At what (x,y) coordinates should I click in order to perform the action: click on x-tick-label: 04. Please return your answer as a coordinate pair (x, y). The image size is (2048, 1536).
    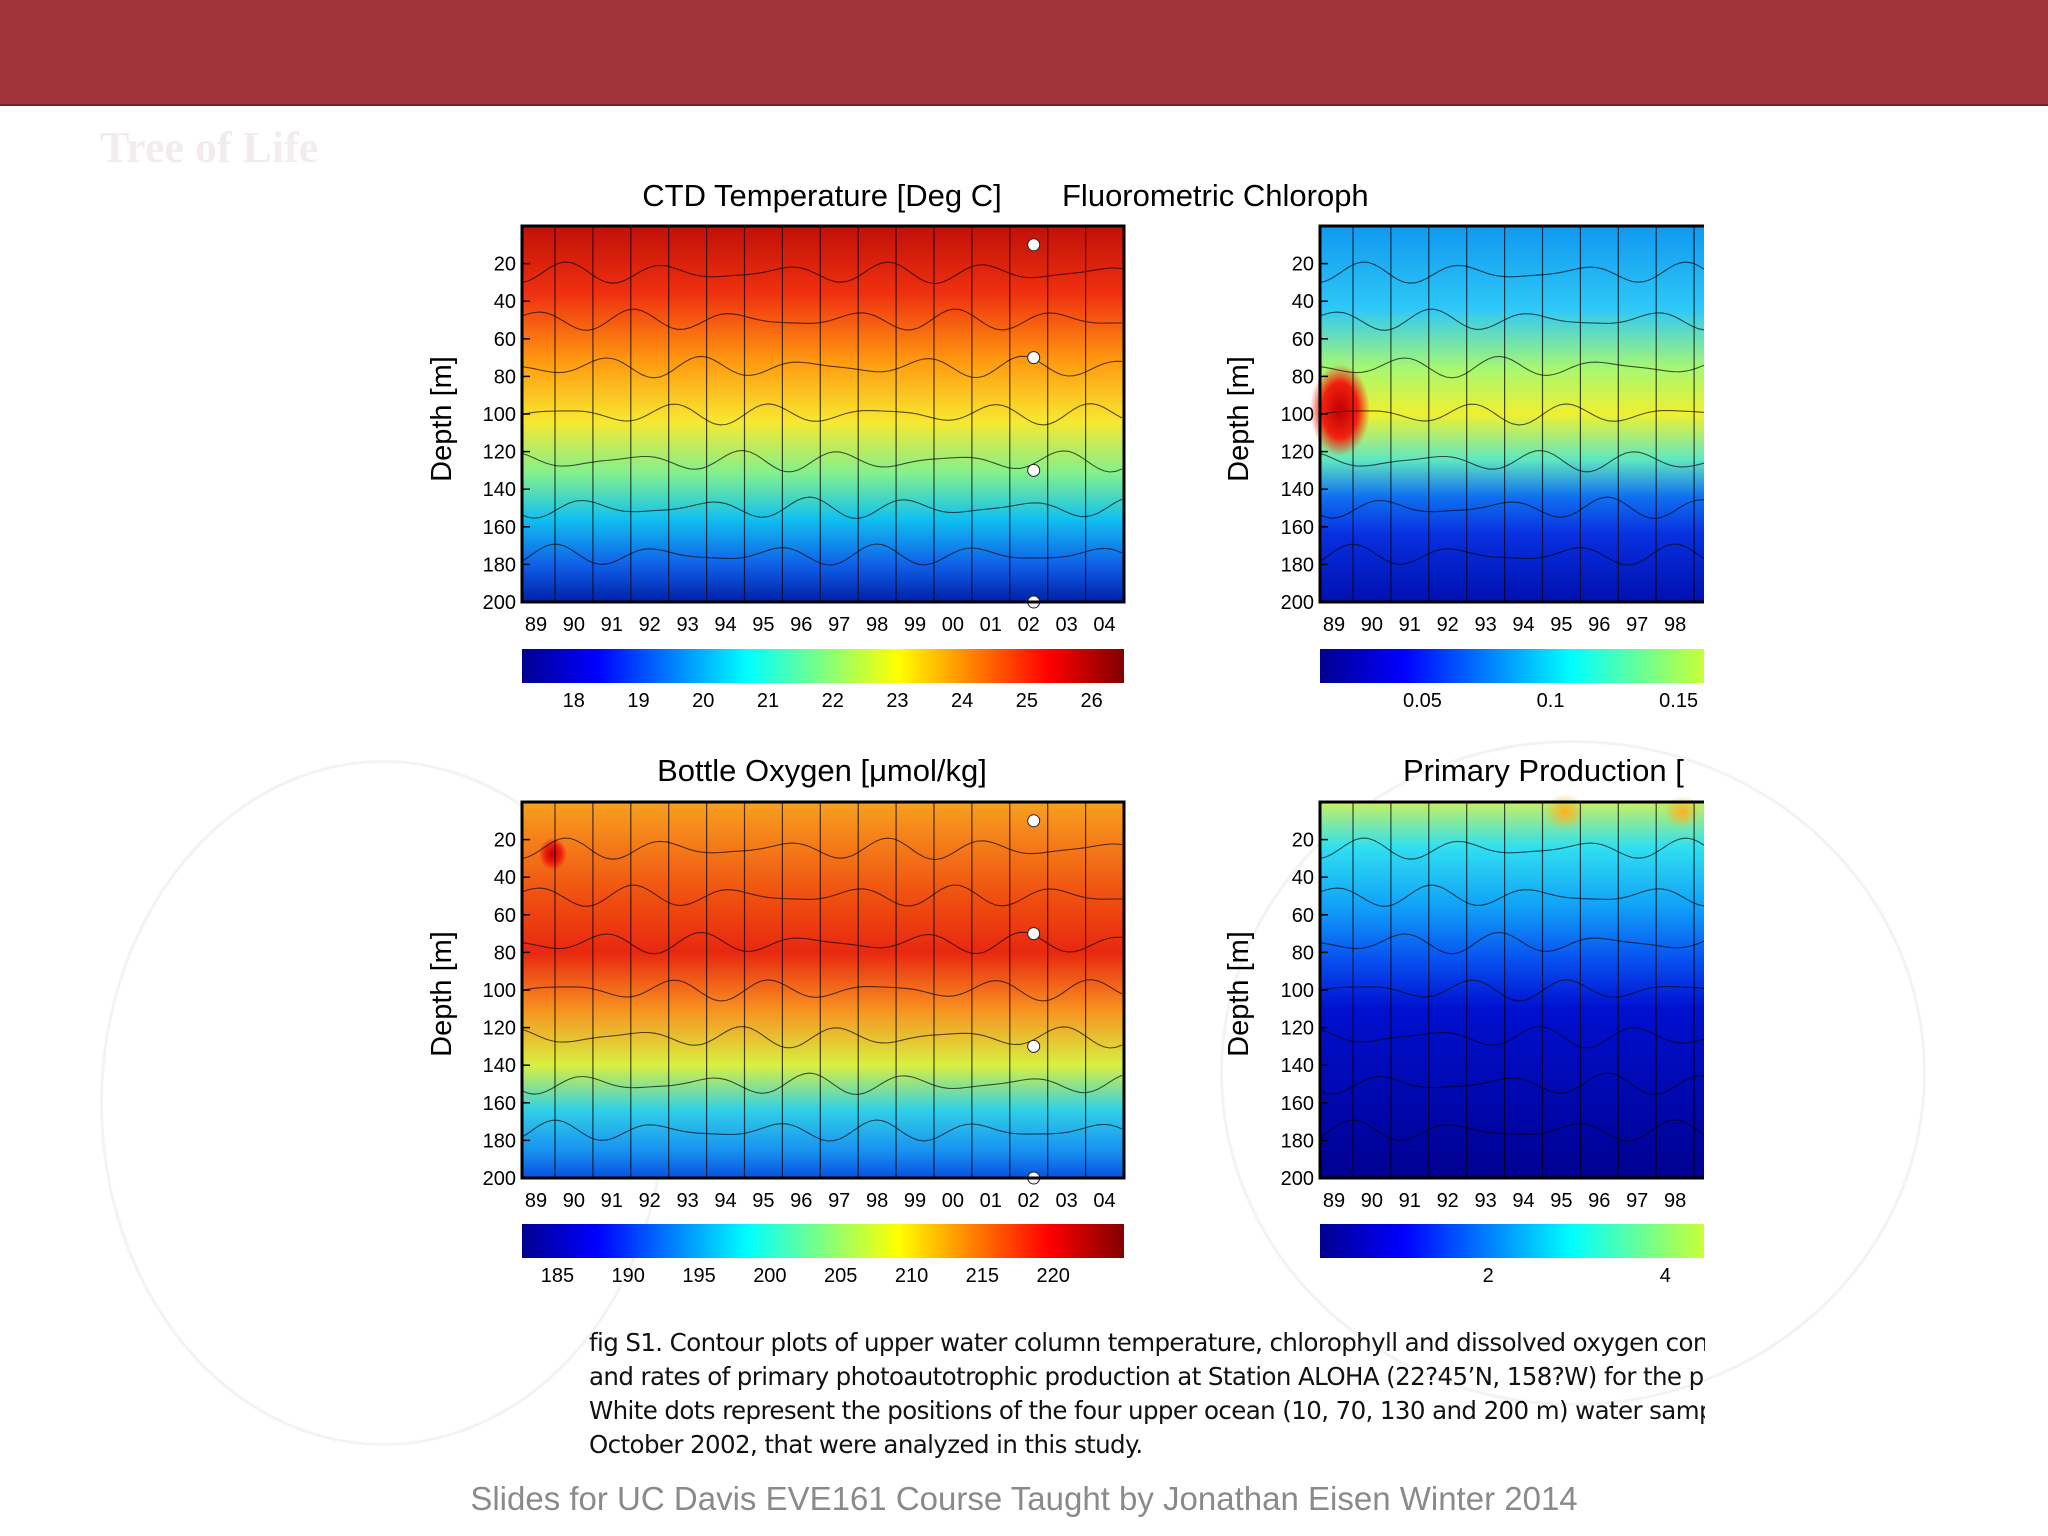
    Looking at the image, I should click on (1104, 1201).